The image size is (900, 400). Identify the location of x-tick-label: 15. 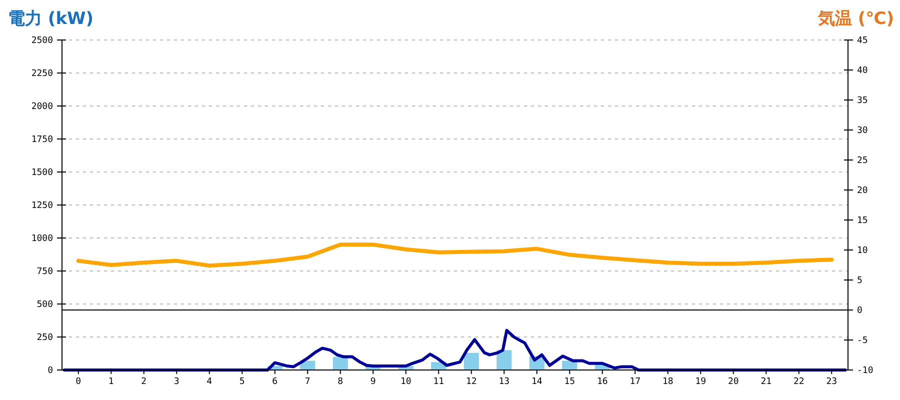
(570, 382).